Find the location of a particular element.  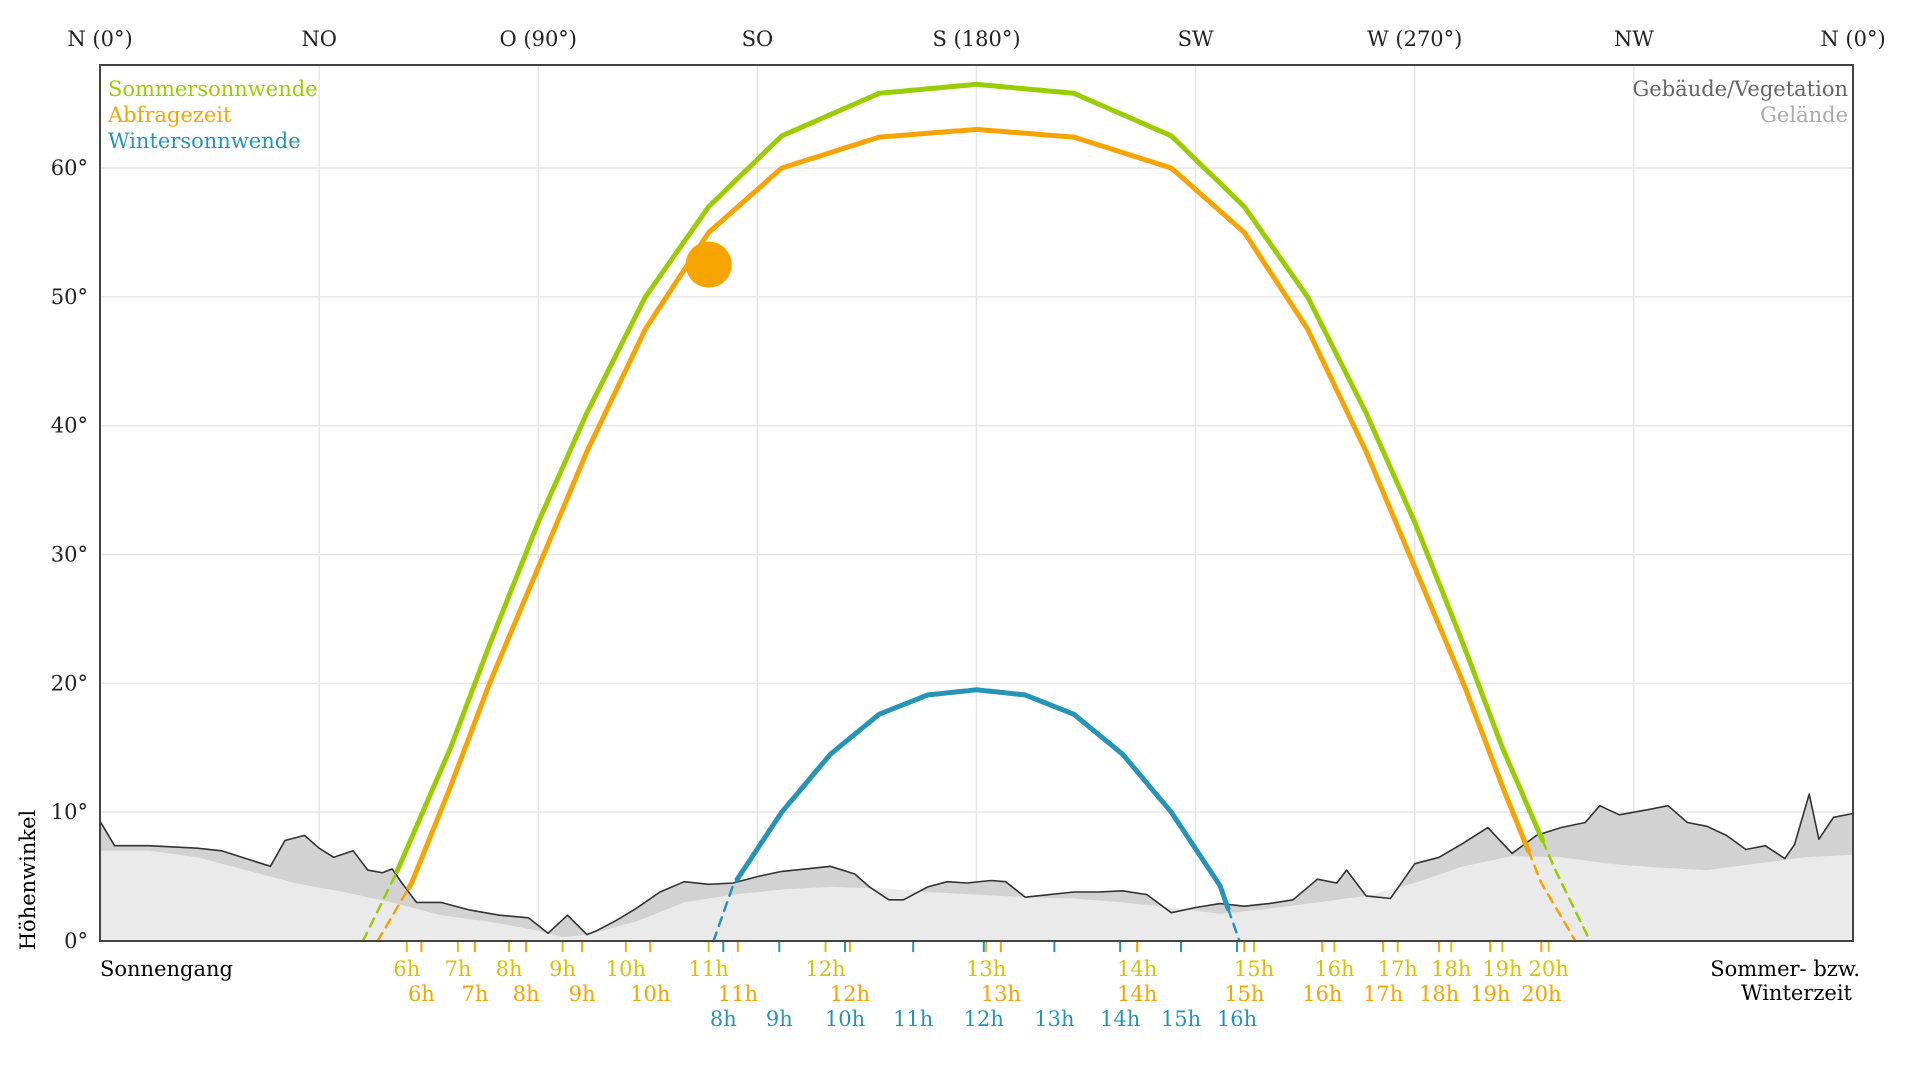

hour-label-abfrage: 14h is located at coordinates (1137, 994).